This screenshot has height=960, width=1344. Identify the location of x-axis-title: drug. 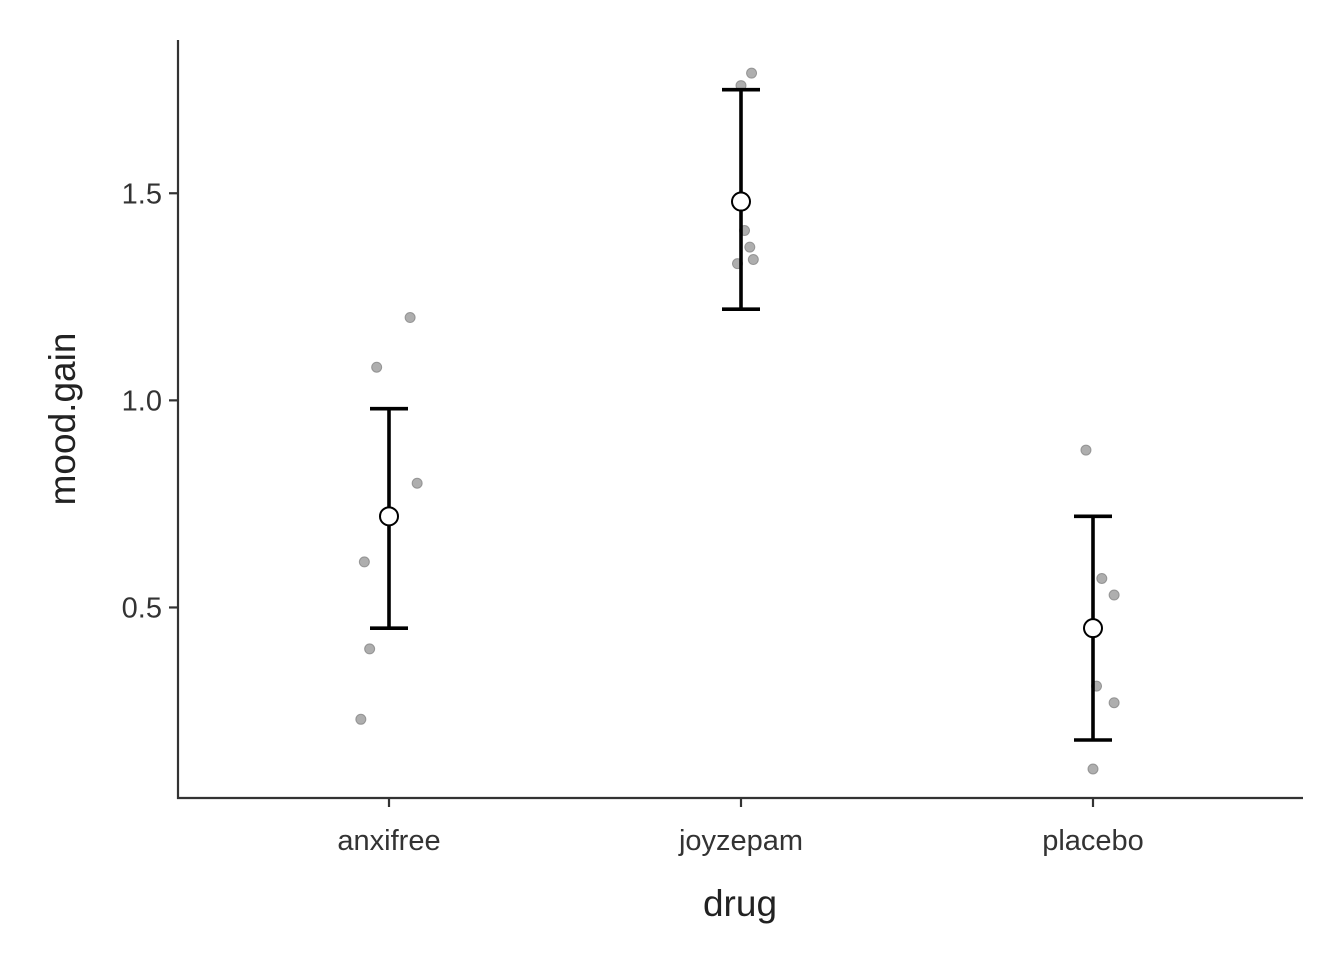
(740, 903).